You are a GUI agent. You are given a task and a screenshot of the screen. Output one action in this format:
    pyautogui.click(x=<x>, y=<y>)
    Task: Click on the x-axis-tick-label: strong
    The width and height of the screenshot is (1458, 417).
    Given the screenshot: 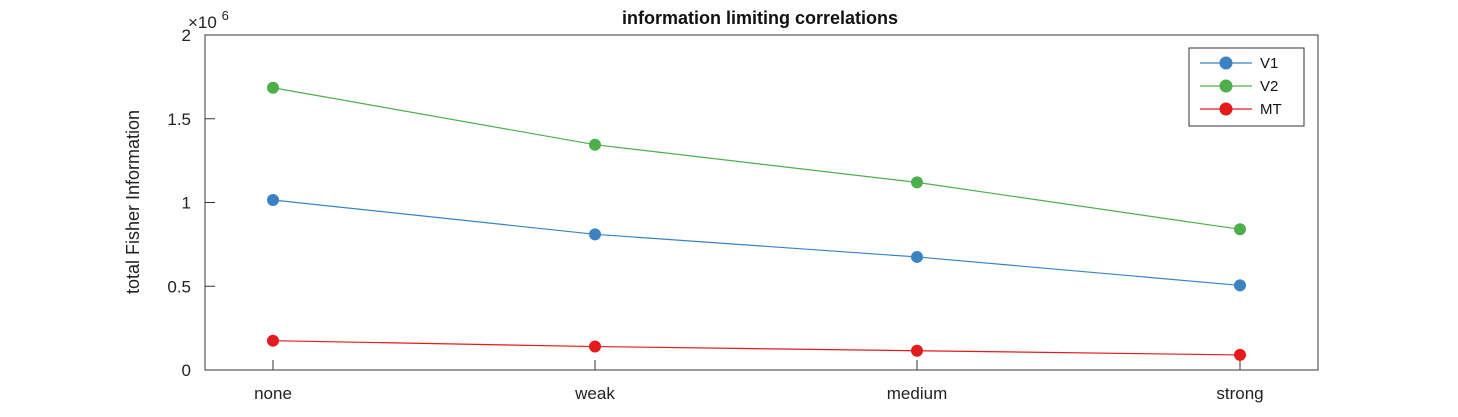 What is the action you would take?
    pyautogui.click(x=1239, y=393)
    